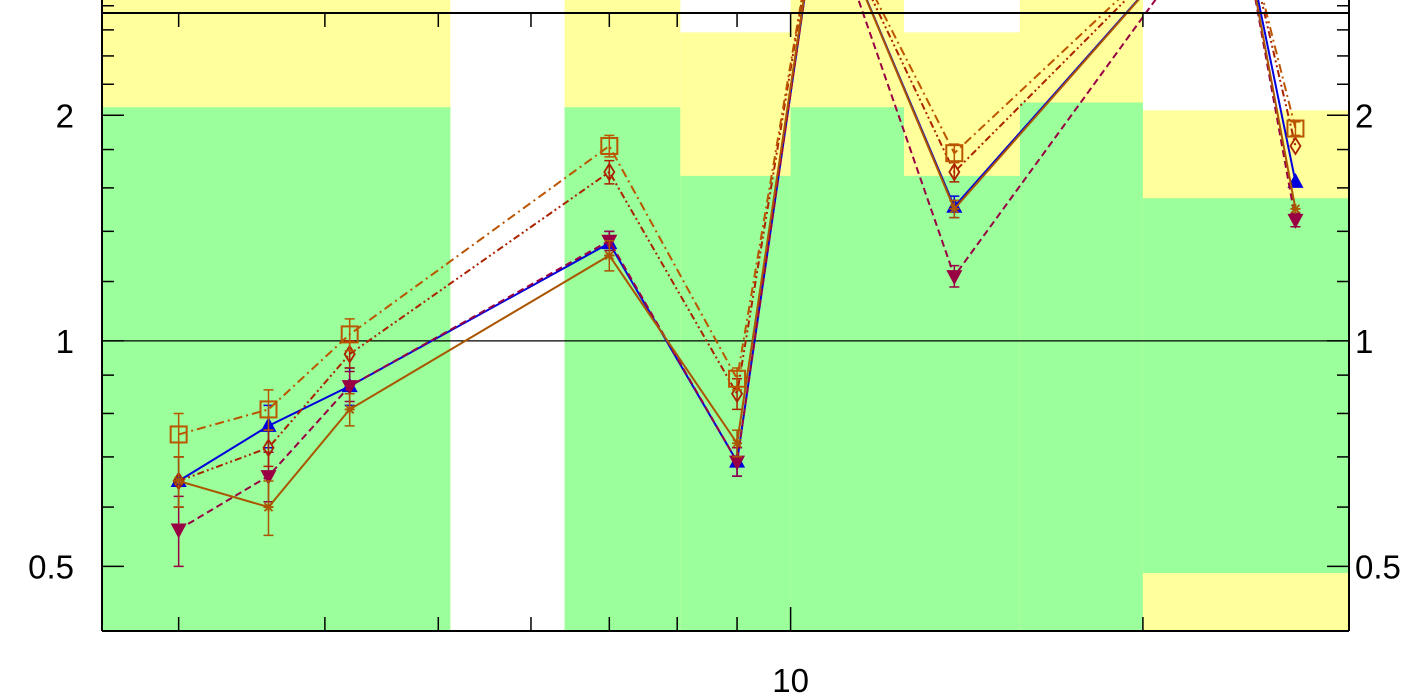 This screenshot has width=1426, height=697. I want to click on y-tick-label-right-1: 1, so click(1364, 341).